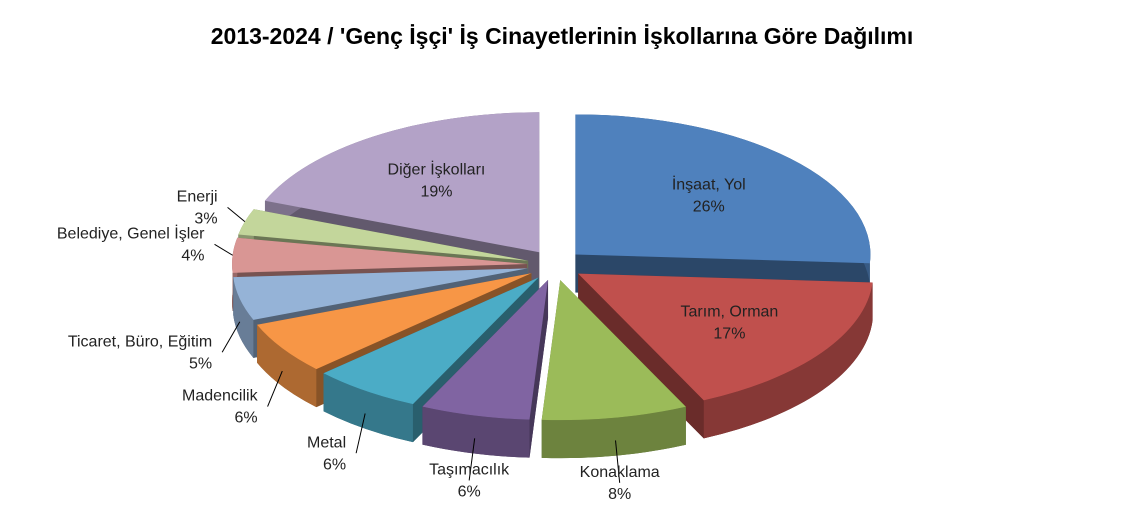  I want to click on slice-label: Madencilik, so click(220, 396).